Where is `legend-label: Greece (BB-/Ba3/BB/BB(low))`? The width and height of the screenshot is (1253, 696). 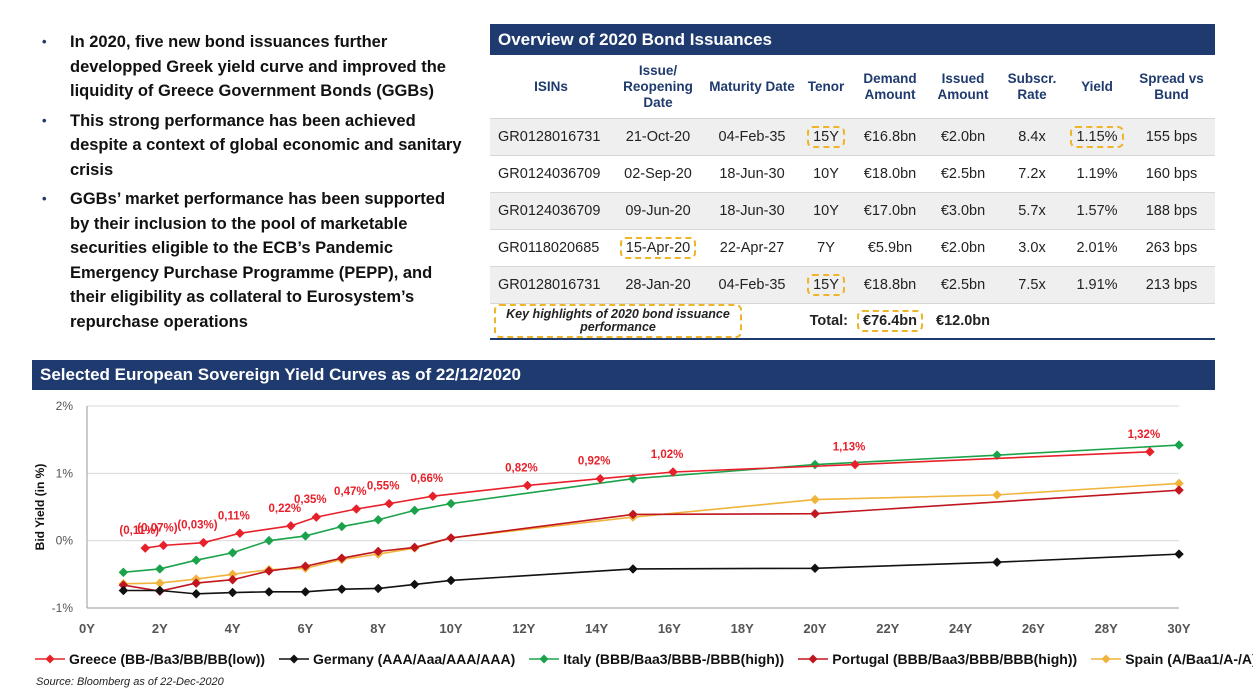
legend-label: Greece (BB-/Ba3/BB/BB(low)) is located at coordinates (167, 659).